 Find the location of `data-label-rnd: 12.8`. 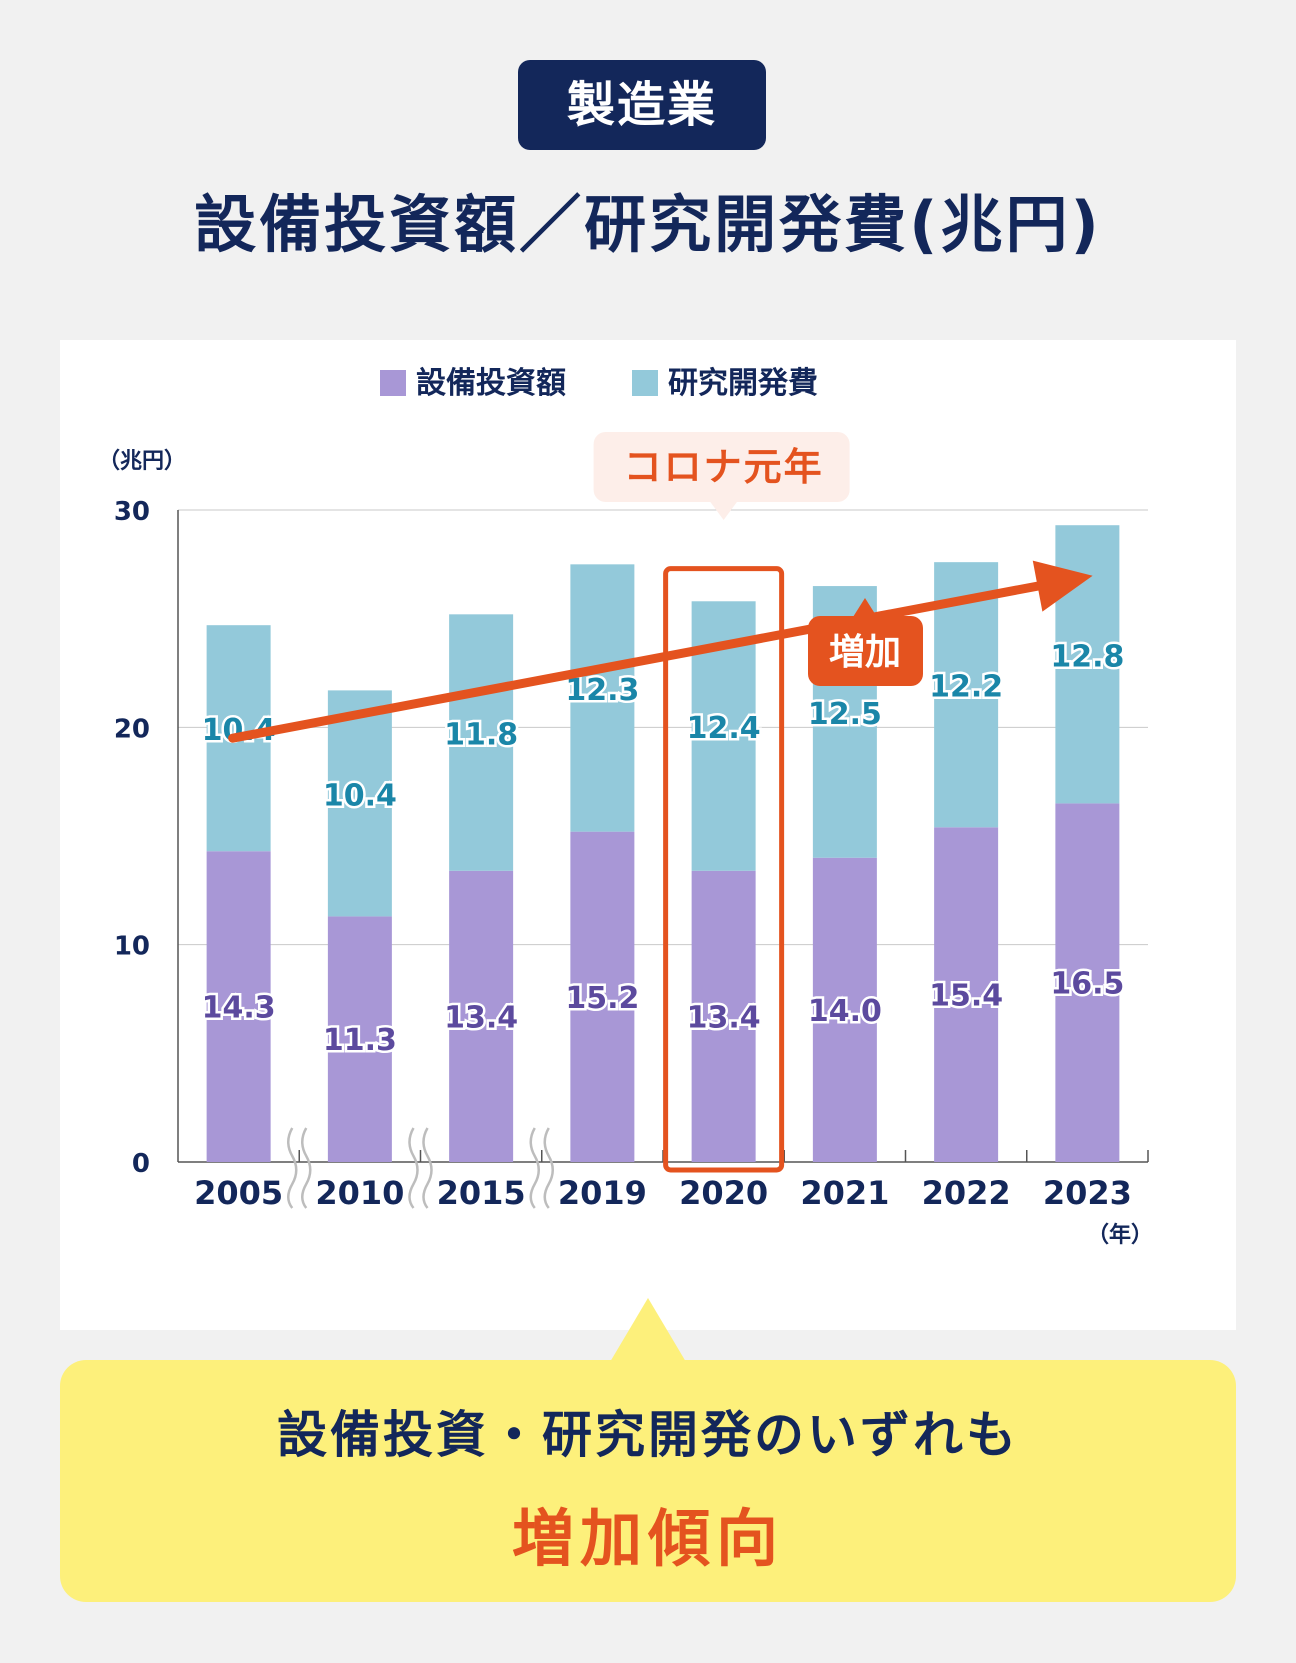

data-label-rnd: 12.8 is located at coordinates (1087, 656).